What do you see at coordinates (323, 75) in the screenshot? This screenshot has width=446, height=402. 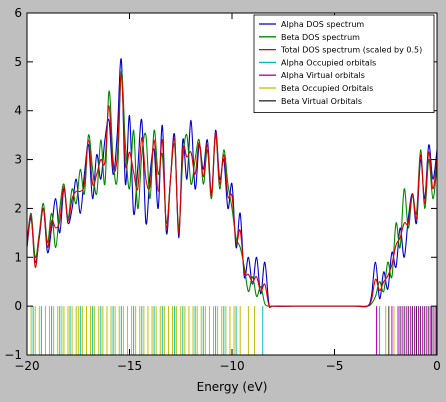 I see `legend-entry: Alpha Virtual orbitals` at bounding box center [323, 75].